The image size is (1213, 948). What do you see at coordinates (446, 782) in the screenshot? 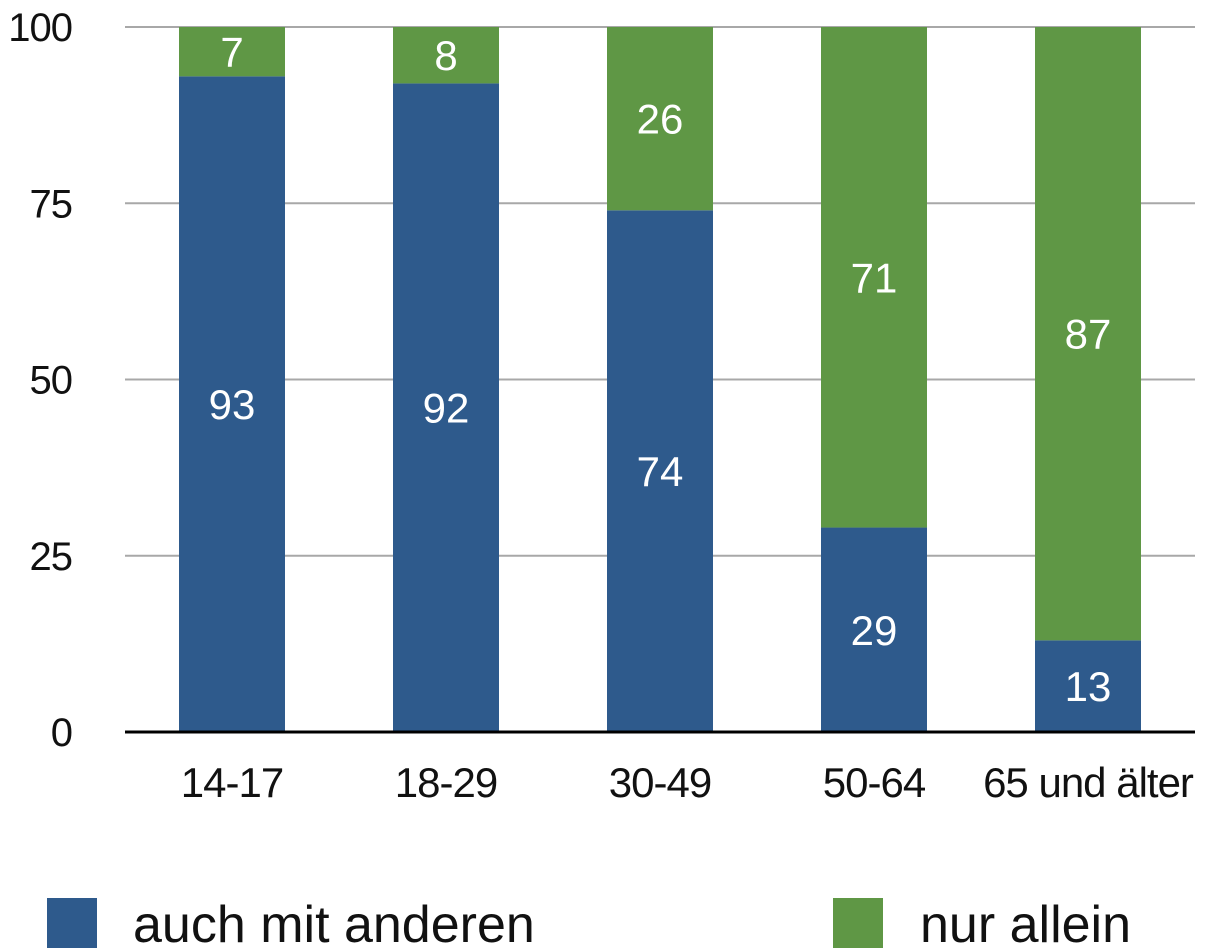
I see `x-tick-label: 18-29` at bounding box center [446, 782].